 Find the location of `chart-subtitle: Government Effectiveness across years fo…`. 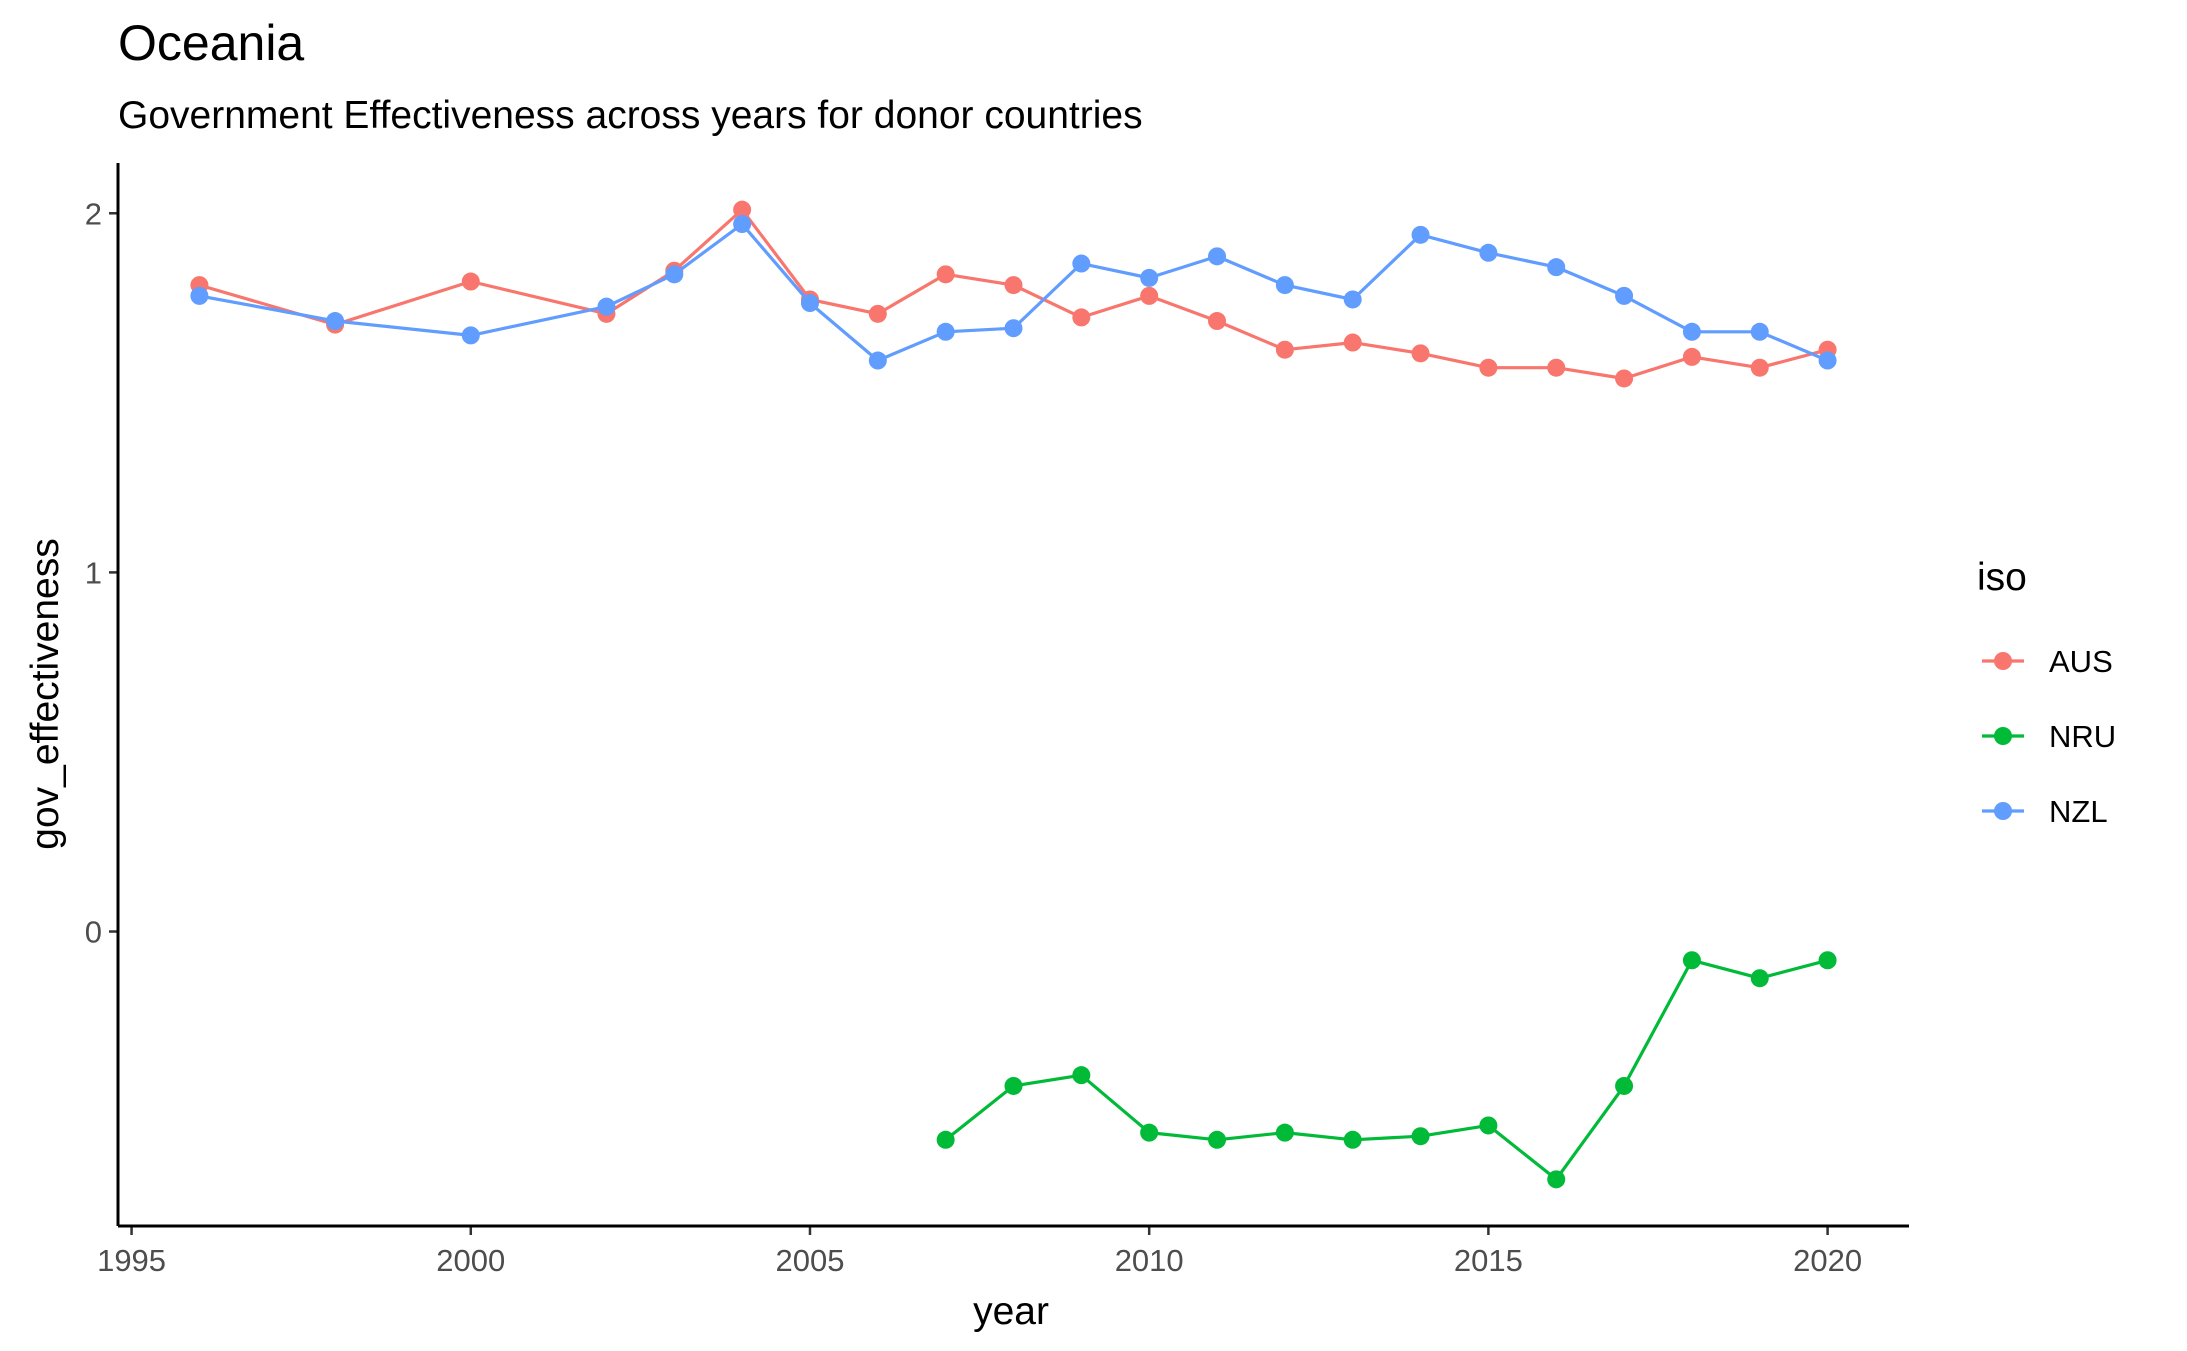

chart-subtitle: Government Effectiveness across years fo… is located at coordinates (630, 115).